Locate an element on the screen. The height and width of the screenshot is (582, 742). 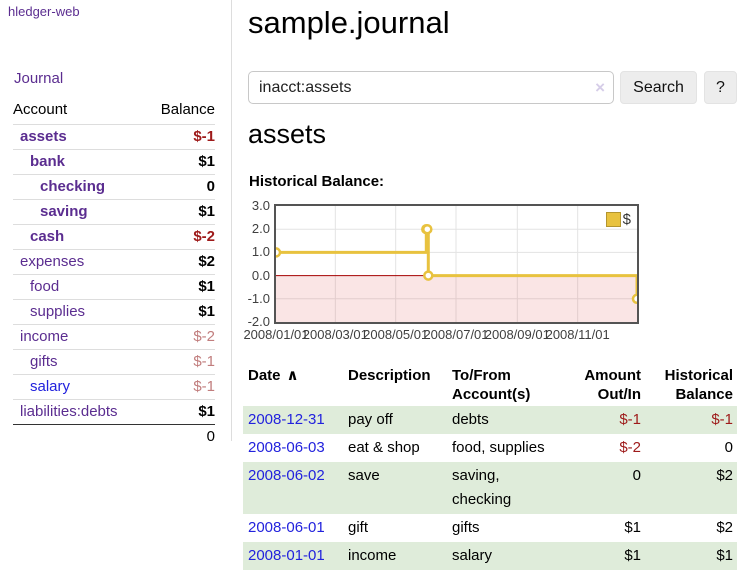
sidebar-total-spacer is located at coordinates (80, 436).